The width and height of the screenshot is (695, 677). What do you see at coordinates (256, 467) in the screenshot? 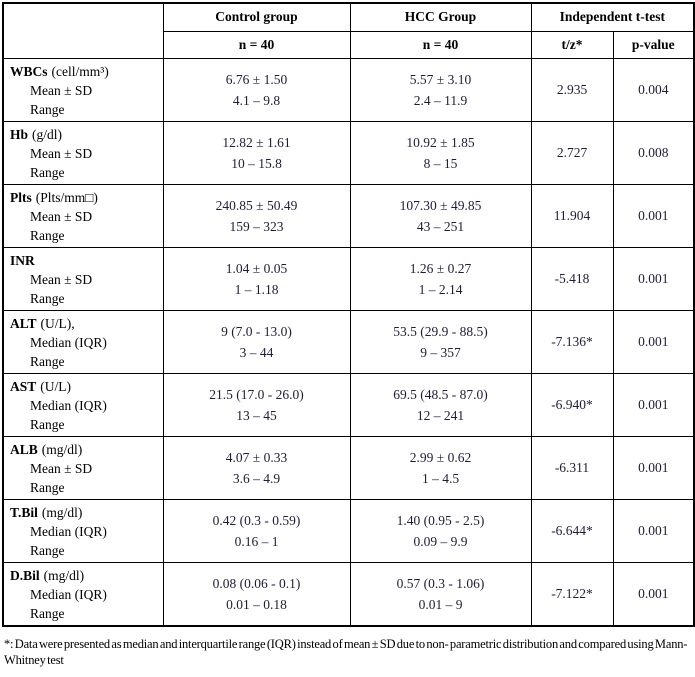
I see `control-cell: 4.07 ± 0.33 3.6 – 4.9` at bounding box center [256, 467].